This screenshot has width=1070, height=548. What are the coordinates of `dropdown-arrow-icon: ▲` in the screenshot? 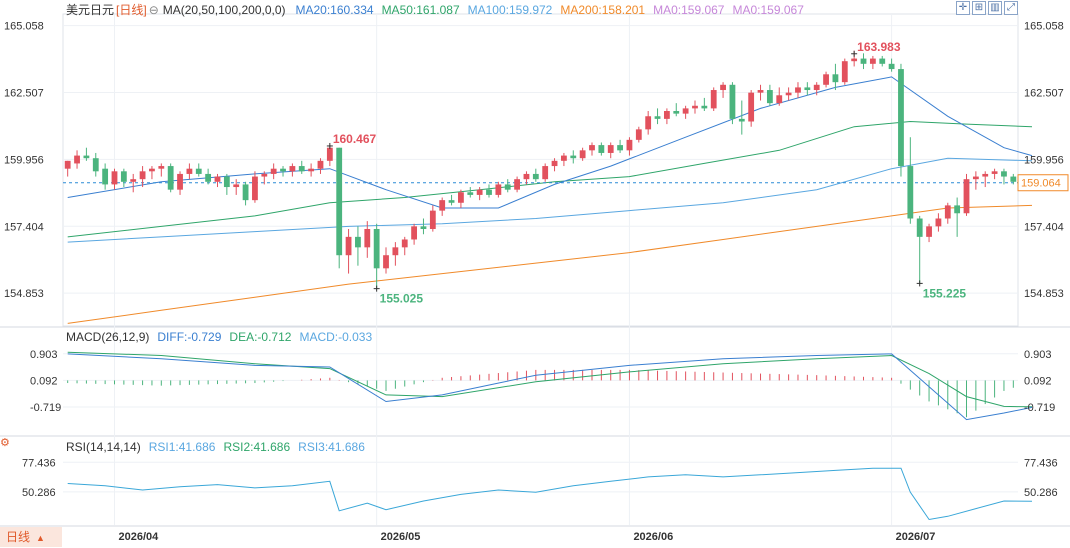 It's located at (40, 538).